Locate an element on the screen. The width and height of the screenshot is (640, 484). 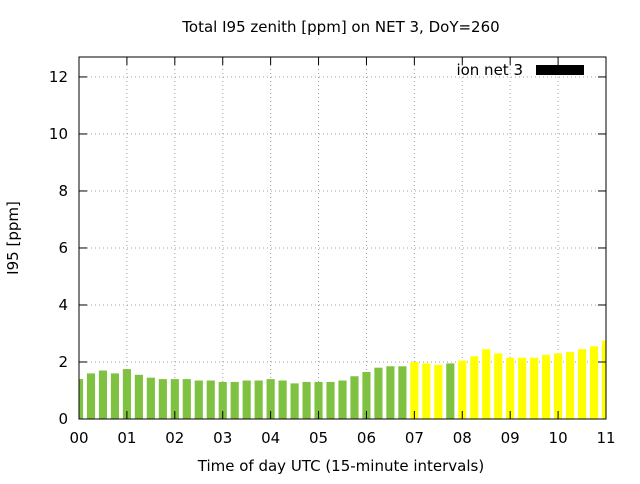
y-tick-label: 2 is located at coordinates (63, 362).